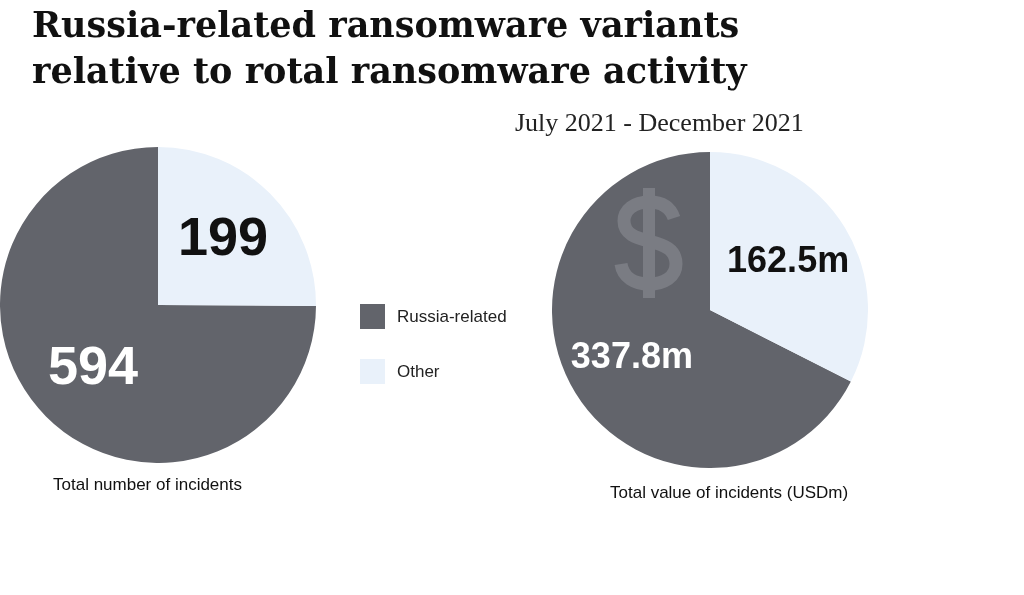 This screenshot has height=595, width=1024. Describe the element at coordinates (418, 371) in the screenshot. I see `legend-label: Other` at that location.